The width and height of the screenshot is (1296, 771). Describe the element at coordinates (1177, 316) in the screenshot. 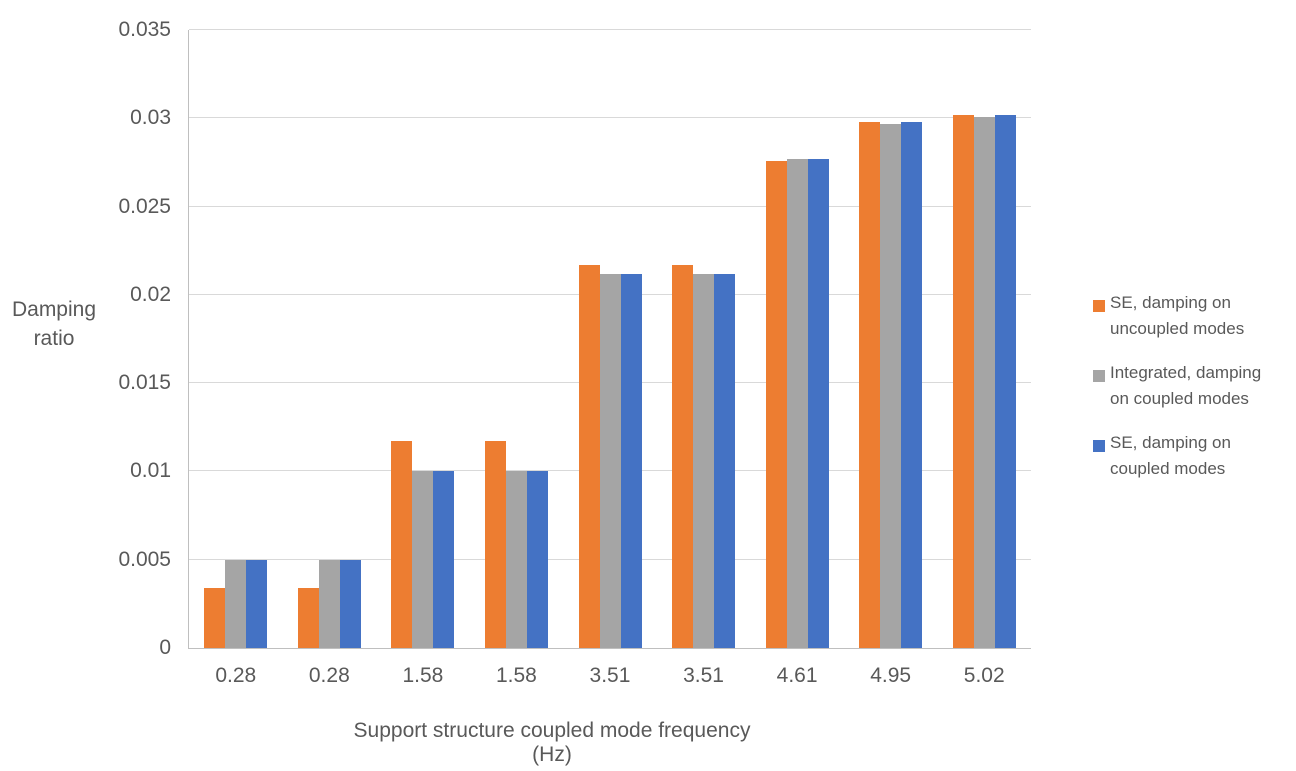

I see `legend-label: SE, damping on uncoupled modes` at that location.